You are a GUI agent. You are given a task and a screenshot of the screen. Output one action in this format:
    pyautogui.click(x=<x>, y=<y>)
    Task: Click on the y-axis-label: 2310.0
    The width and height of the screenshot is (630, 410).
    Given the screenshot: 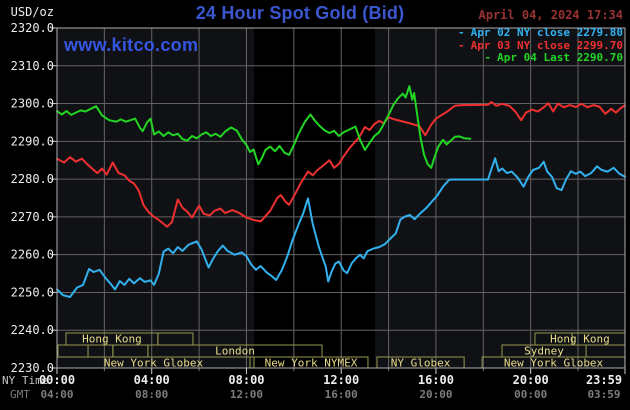 What is the action you would take?
    pyautogui.click(x=32, y=66)
    